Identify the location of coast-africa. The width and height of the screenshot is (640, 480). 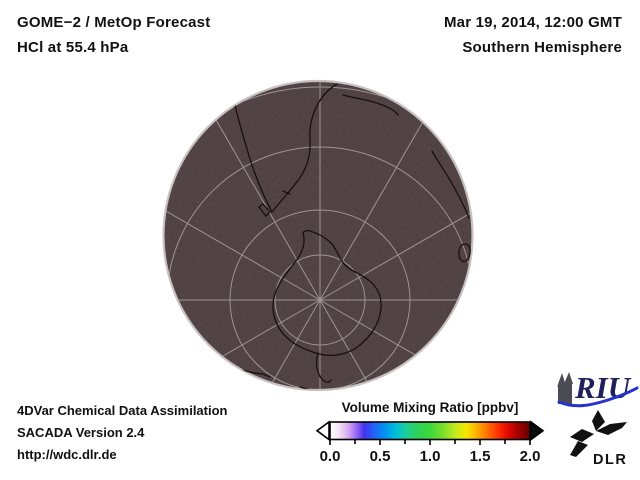
(450, 184).